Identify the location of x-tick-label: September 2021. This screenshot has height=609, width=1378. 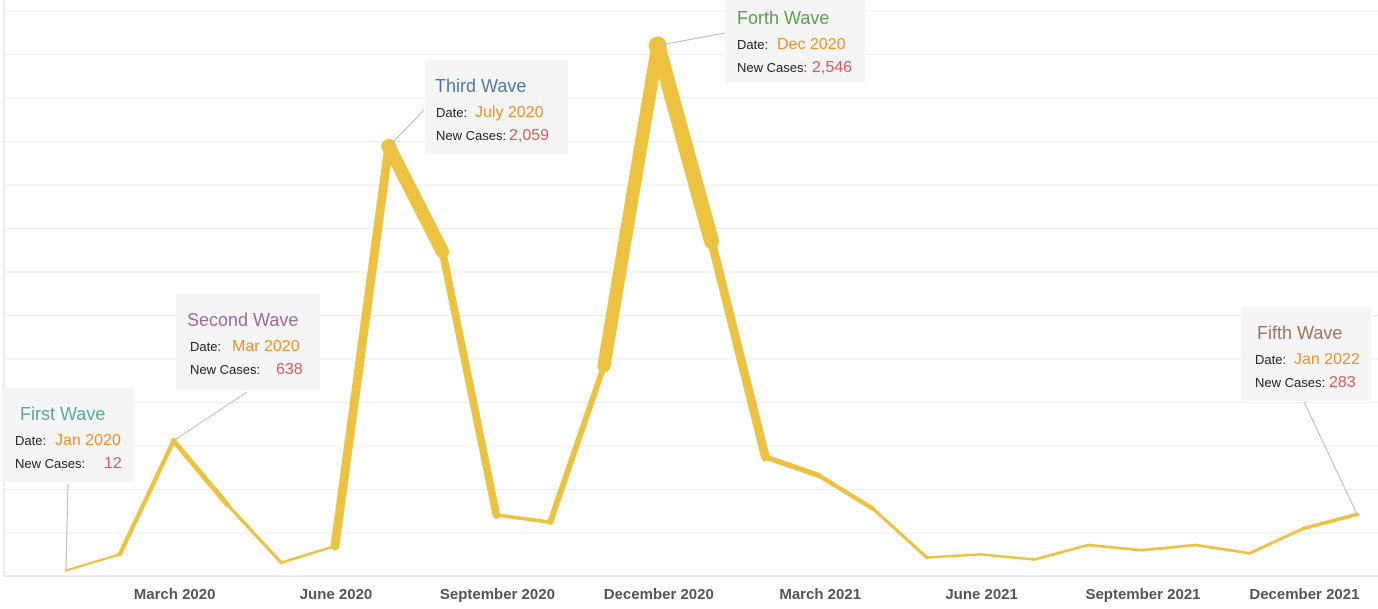
(1142, 594).